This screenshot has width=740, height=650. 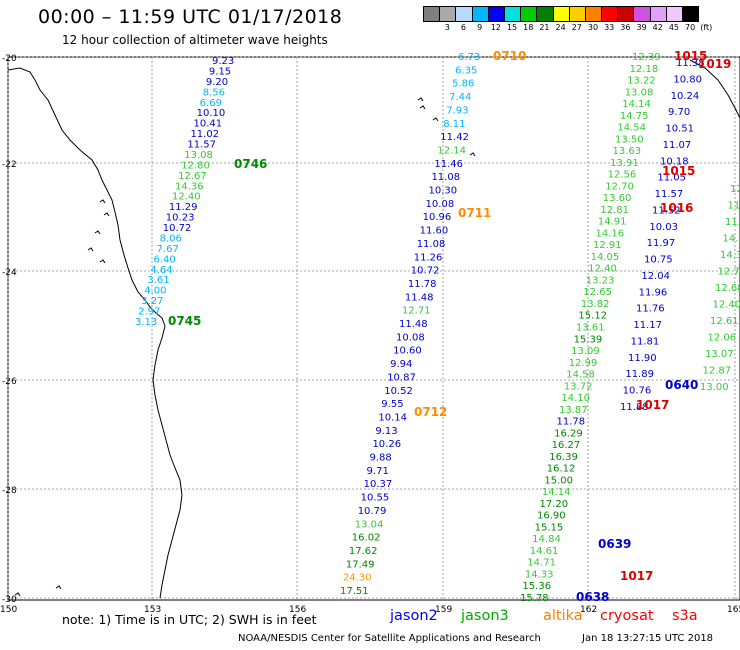 What do you see at coordinates (634, 116) in the screenshot?
I see `wave-height-label: 14.75` at bounding box center [634, 116].